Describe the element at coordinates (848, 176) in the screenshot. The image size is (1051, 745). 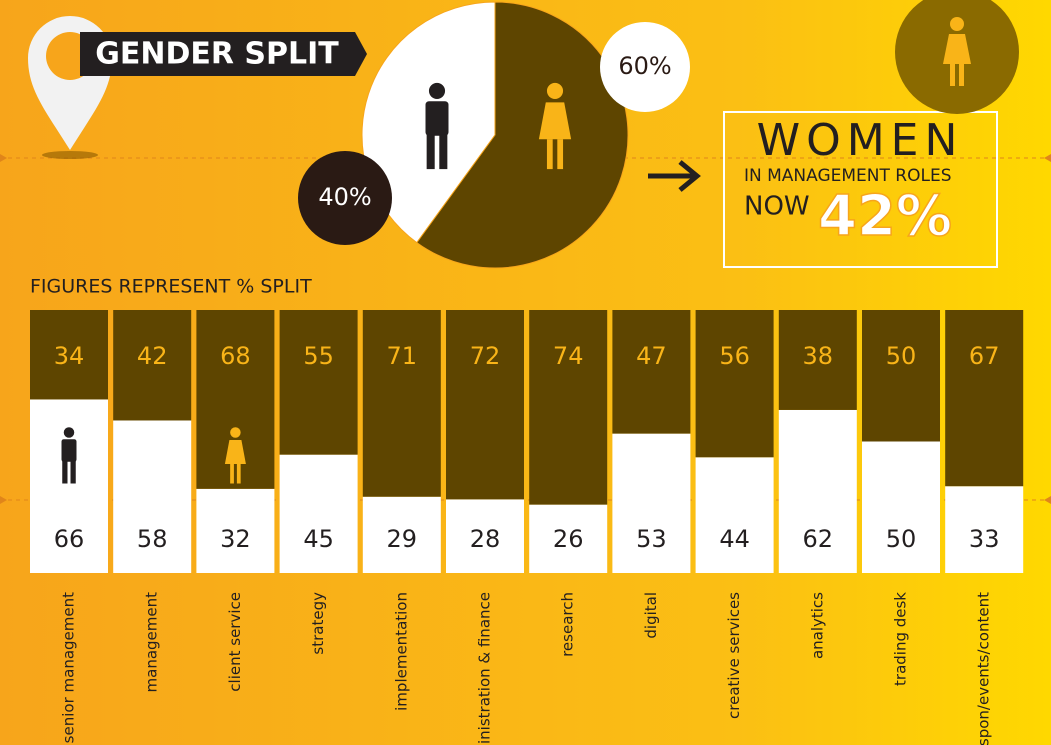
I see `callout-line: IN MANAGEMENT ROLES` at that location.